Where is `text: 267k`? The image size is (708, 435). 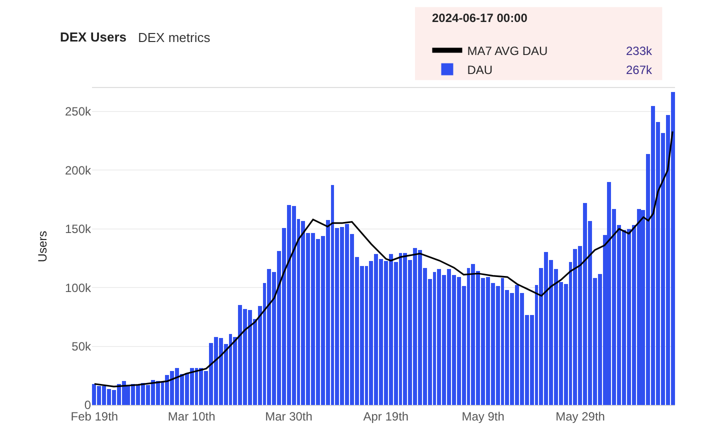 text: 267k is located at coordinates (640, 70).